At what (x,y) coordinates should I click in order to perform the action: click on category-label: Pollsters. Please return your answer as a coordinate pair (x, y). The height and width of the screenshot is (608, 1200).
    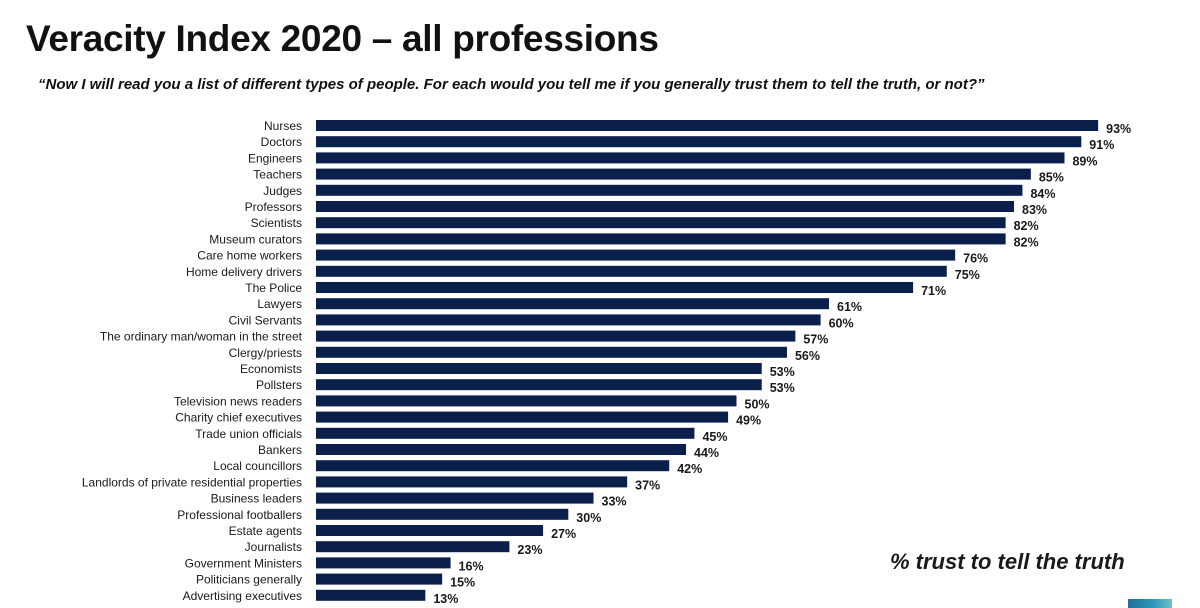
    Looking at the image, I should click on (279, 385).